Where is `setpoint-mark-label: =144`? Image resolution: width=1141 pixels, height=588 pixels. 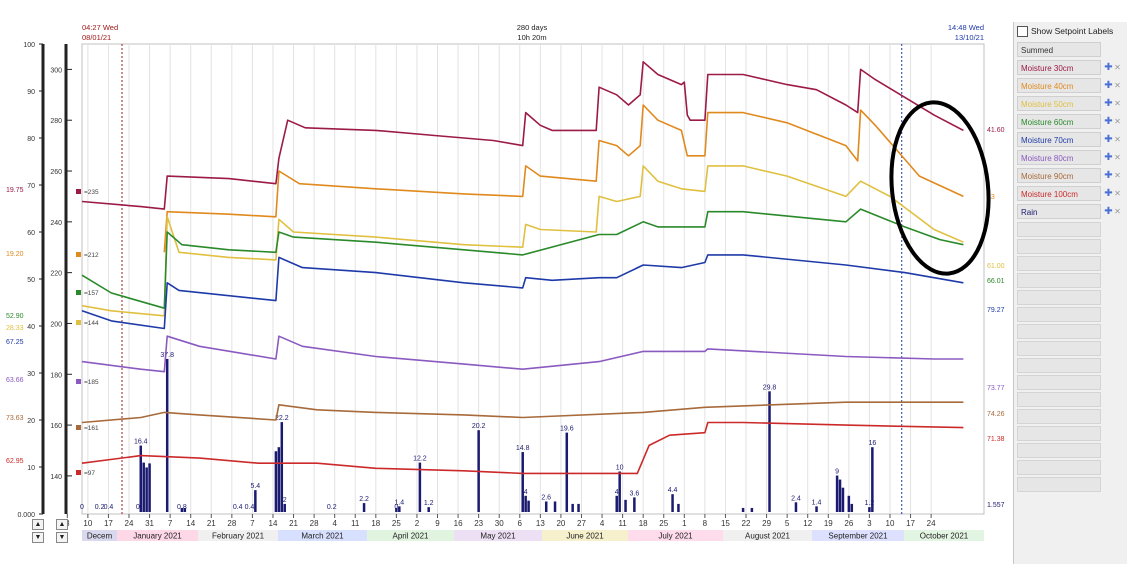
setpoint-mark-label: =144 is located at coordinates (91, 323).